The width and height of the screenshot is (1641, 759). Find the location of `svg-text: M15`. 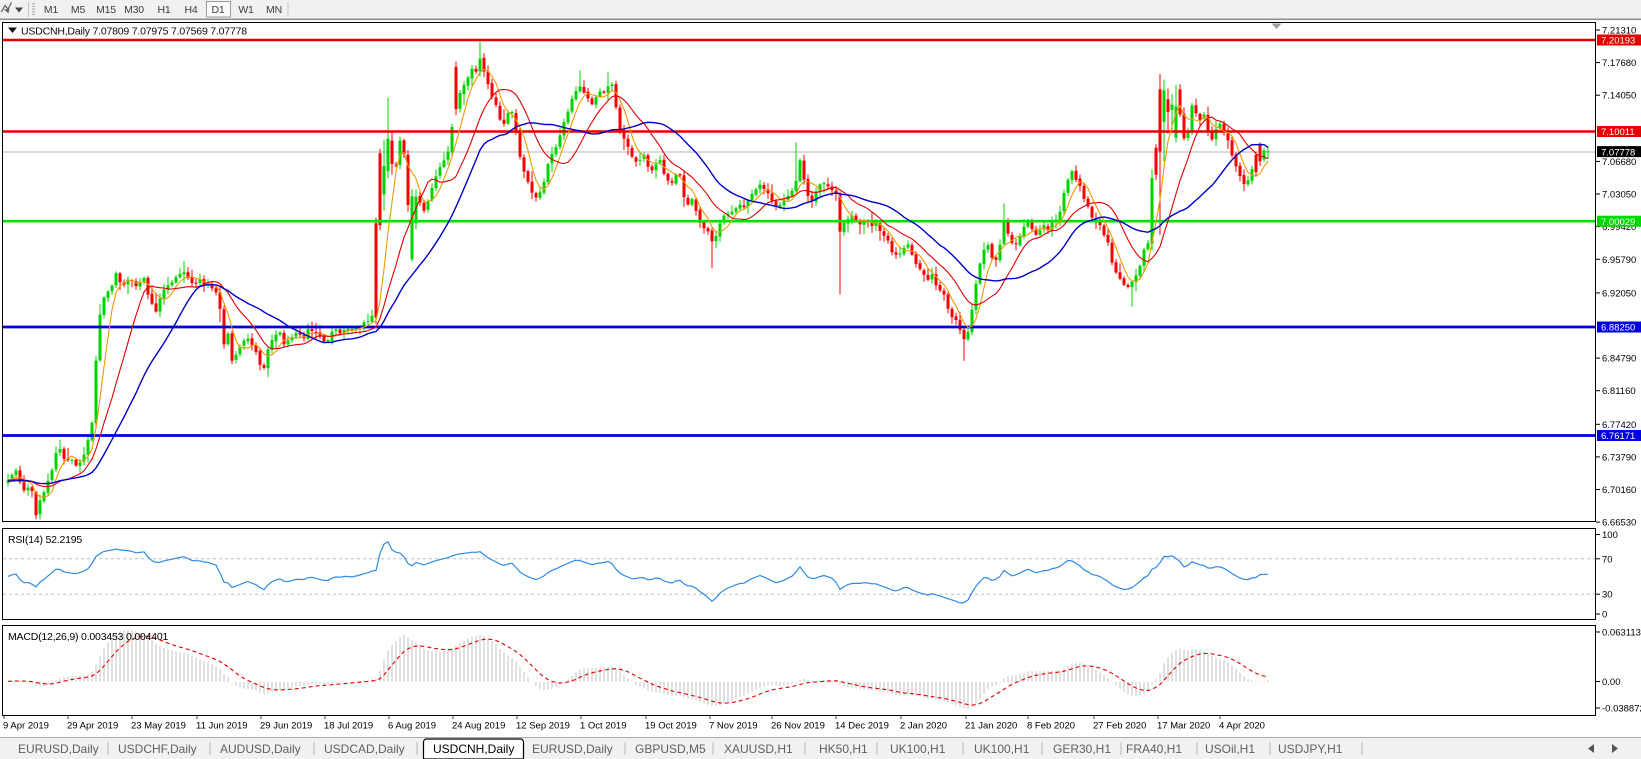

svg-text: M15 is located at coordinates (106, 10).